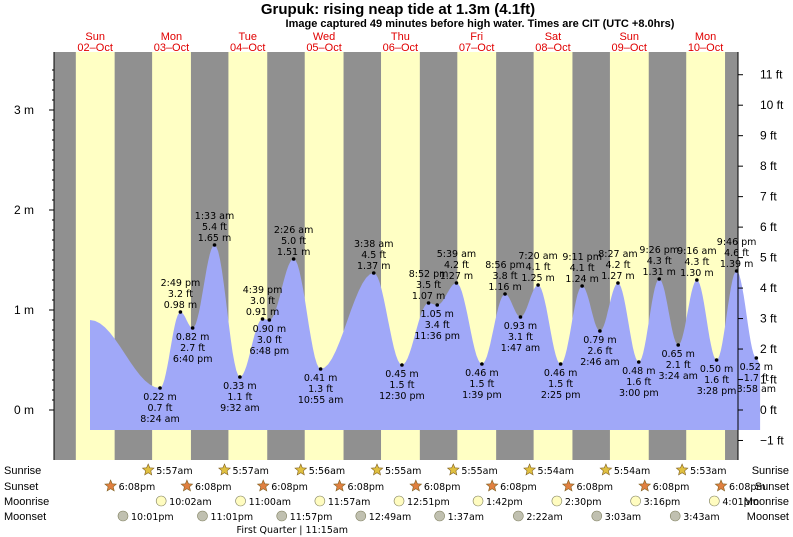 This screenshot has width=793, height=537. I want to click on tide-m-label: 0.65 m, so click(677, 354).